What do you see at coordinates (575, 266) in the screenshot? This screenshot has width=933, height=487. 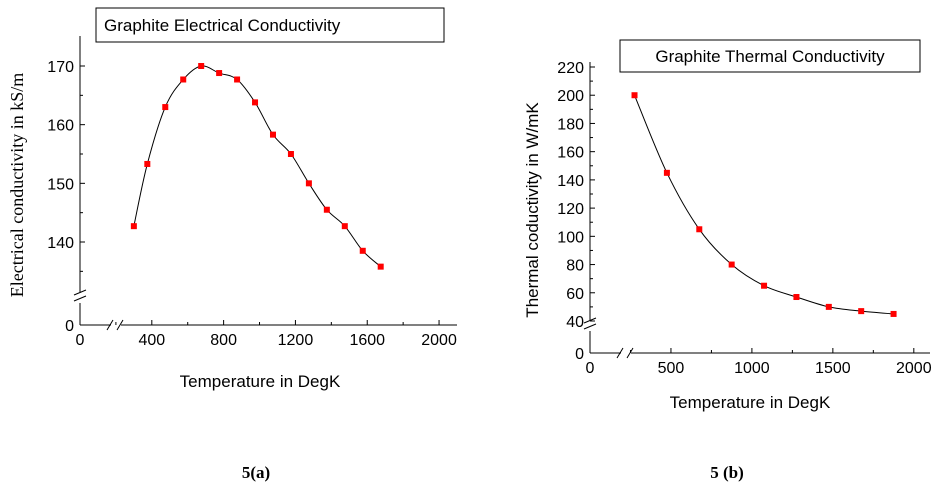 I see `y-tick-label: 80` at bounding box center [575, 266].